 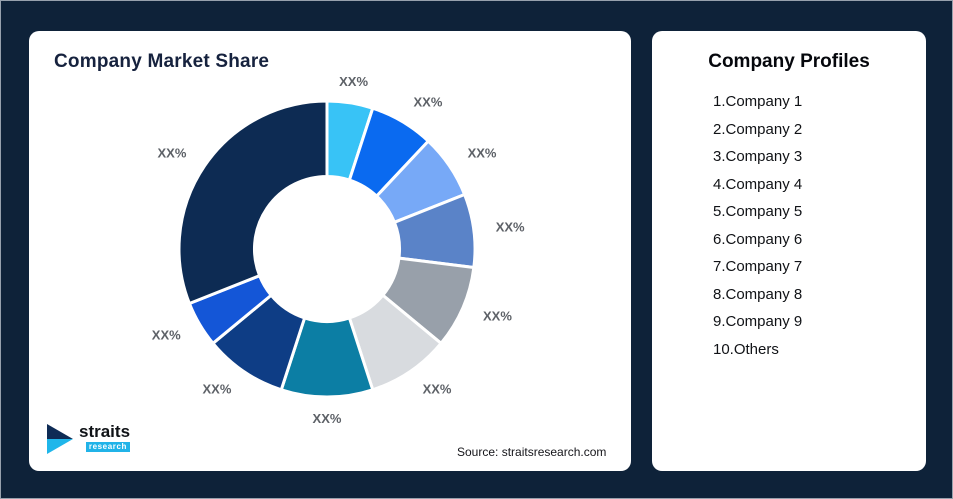 What do you see at coordinates (162, 61) in the screenshot?
I see `chart-title: Company Market Share` at bounding box center [162, 61].